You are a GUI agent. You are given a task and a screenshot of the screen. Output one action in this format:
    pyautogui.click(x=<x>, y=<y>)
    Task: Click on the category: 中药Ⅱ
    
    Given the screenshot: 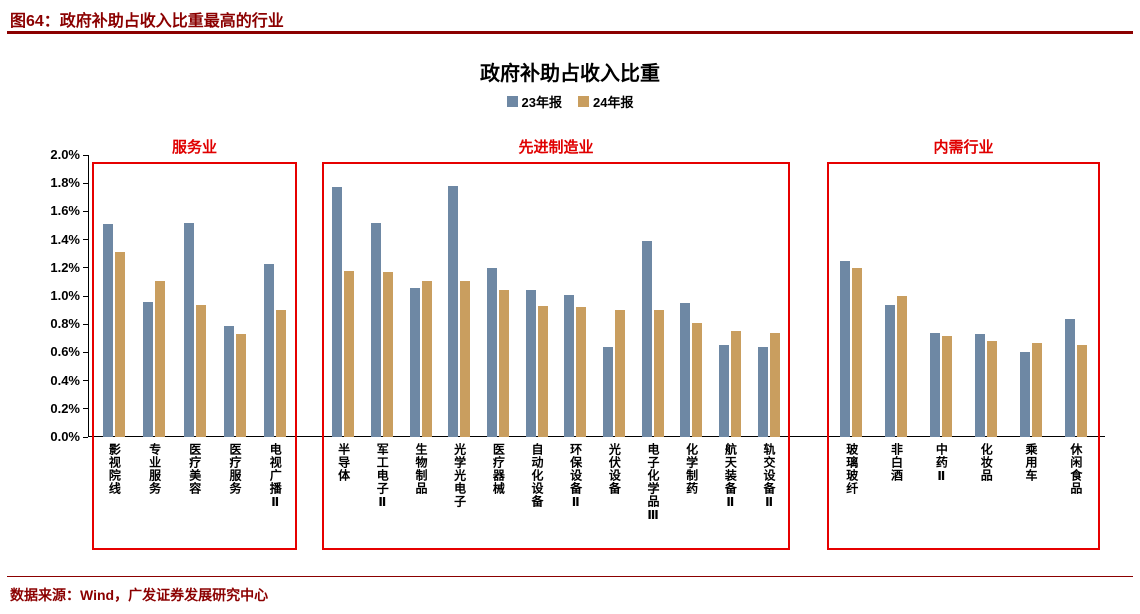 What is the action you would take?
    pyautogui.click(x=941, y=356)
    